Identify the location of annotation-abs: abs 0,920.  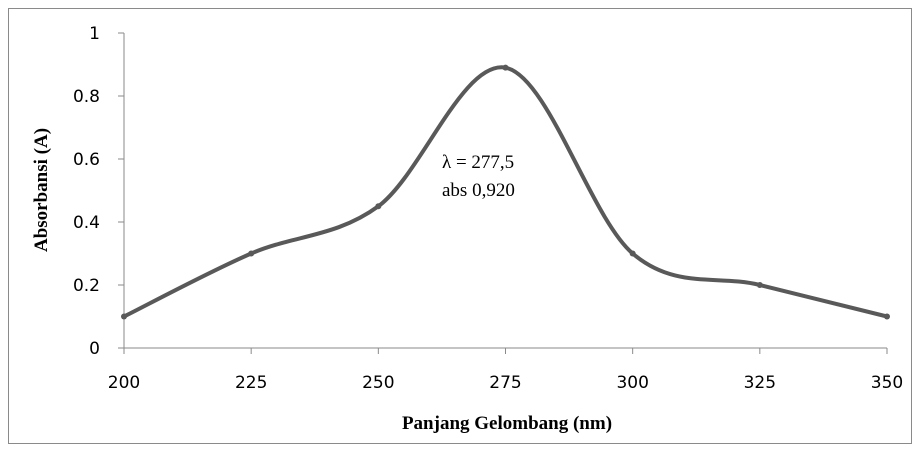
(478, 190).